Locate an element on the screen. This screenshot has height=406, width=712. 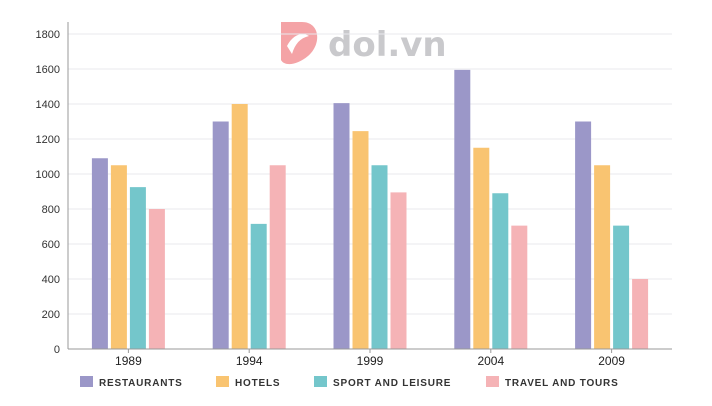
bar-hotels-1994 is located at coordinates (239, 226).